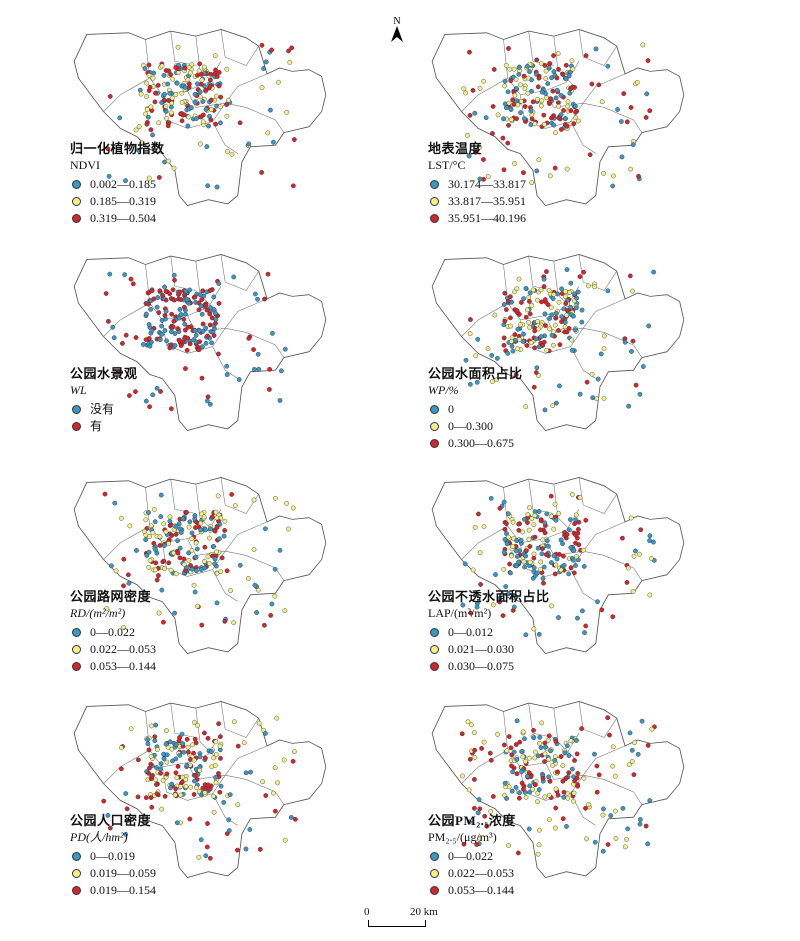  What do you see at coordinates (434, 666) in the screenshot?
I see `legend-swatch` at bounding box center [434, 666].